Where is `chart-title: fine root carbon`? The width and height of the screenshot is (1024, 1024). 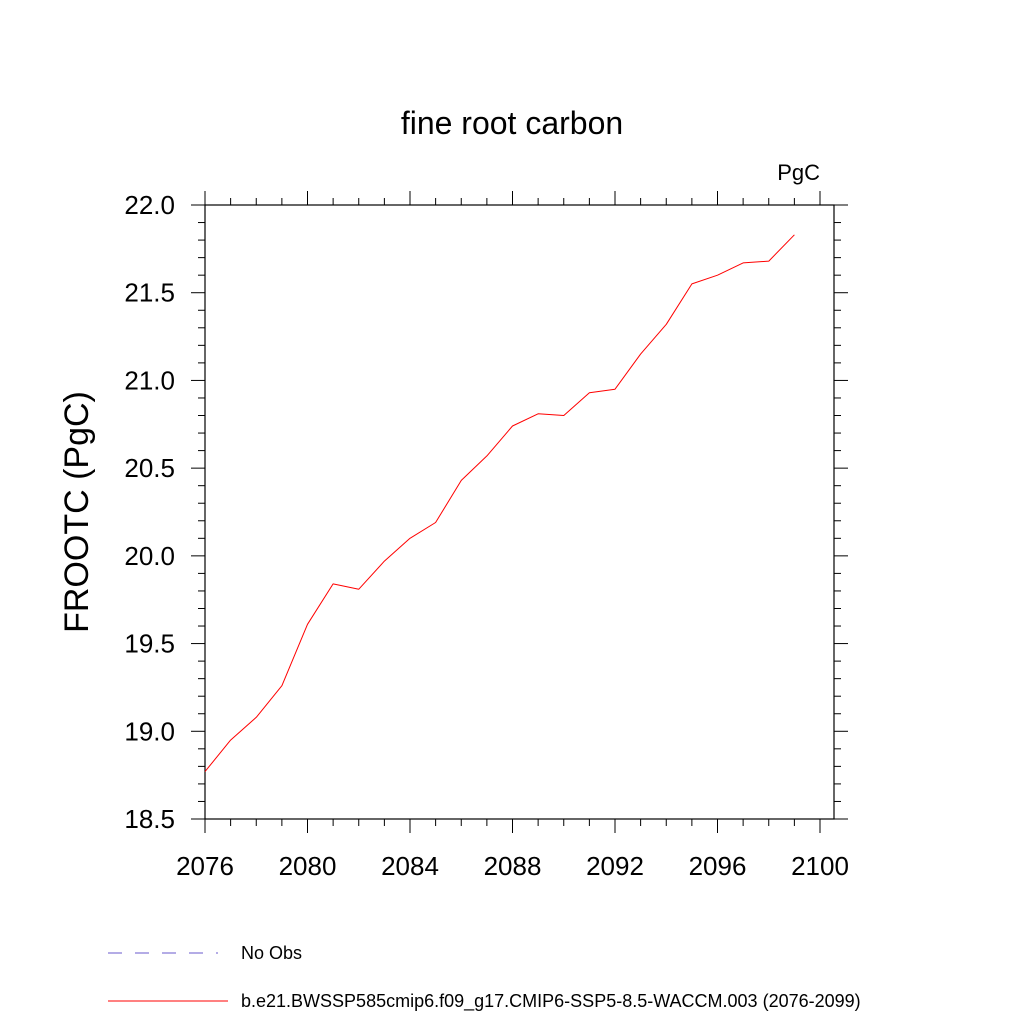 chart-title: fine root carbon is located at coordinates (512, 123).